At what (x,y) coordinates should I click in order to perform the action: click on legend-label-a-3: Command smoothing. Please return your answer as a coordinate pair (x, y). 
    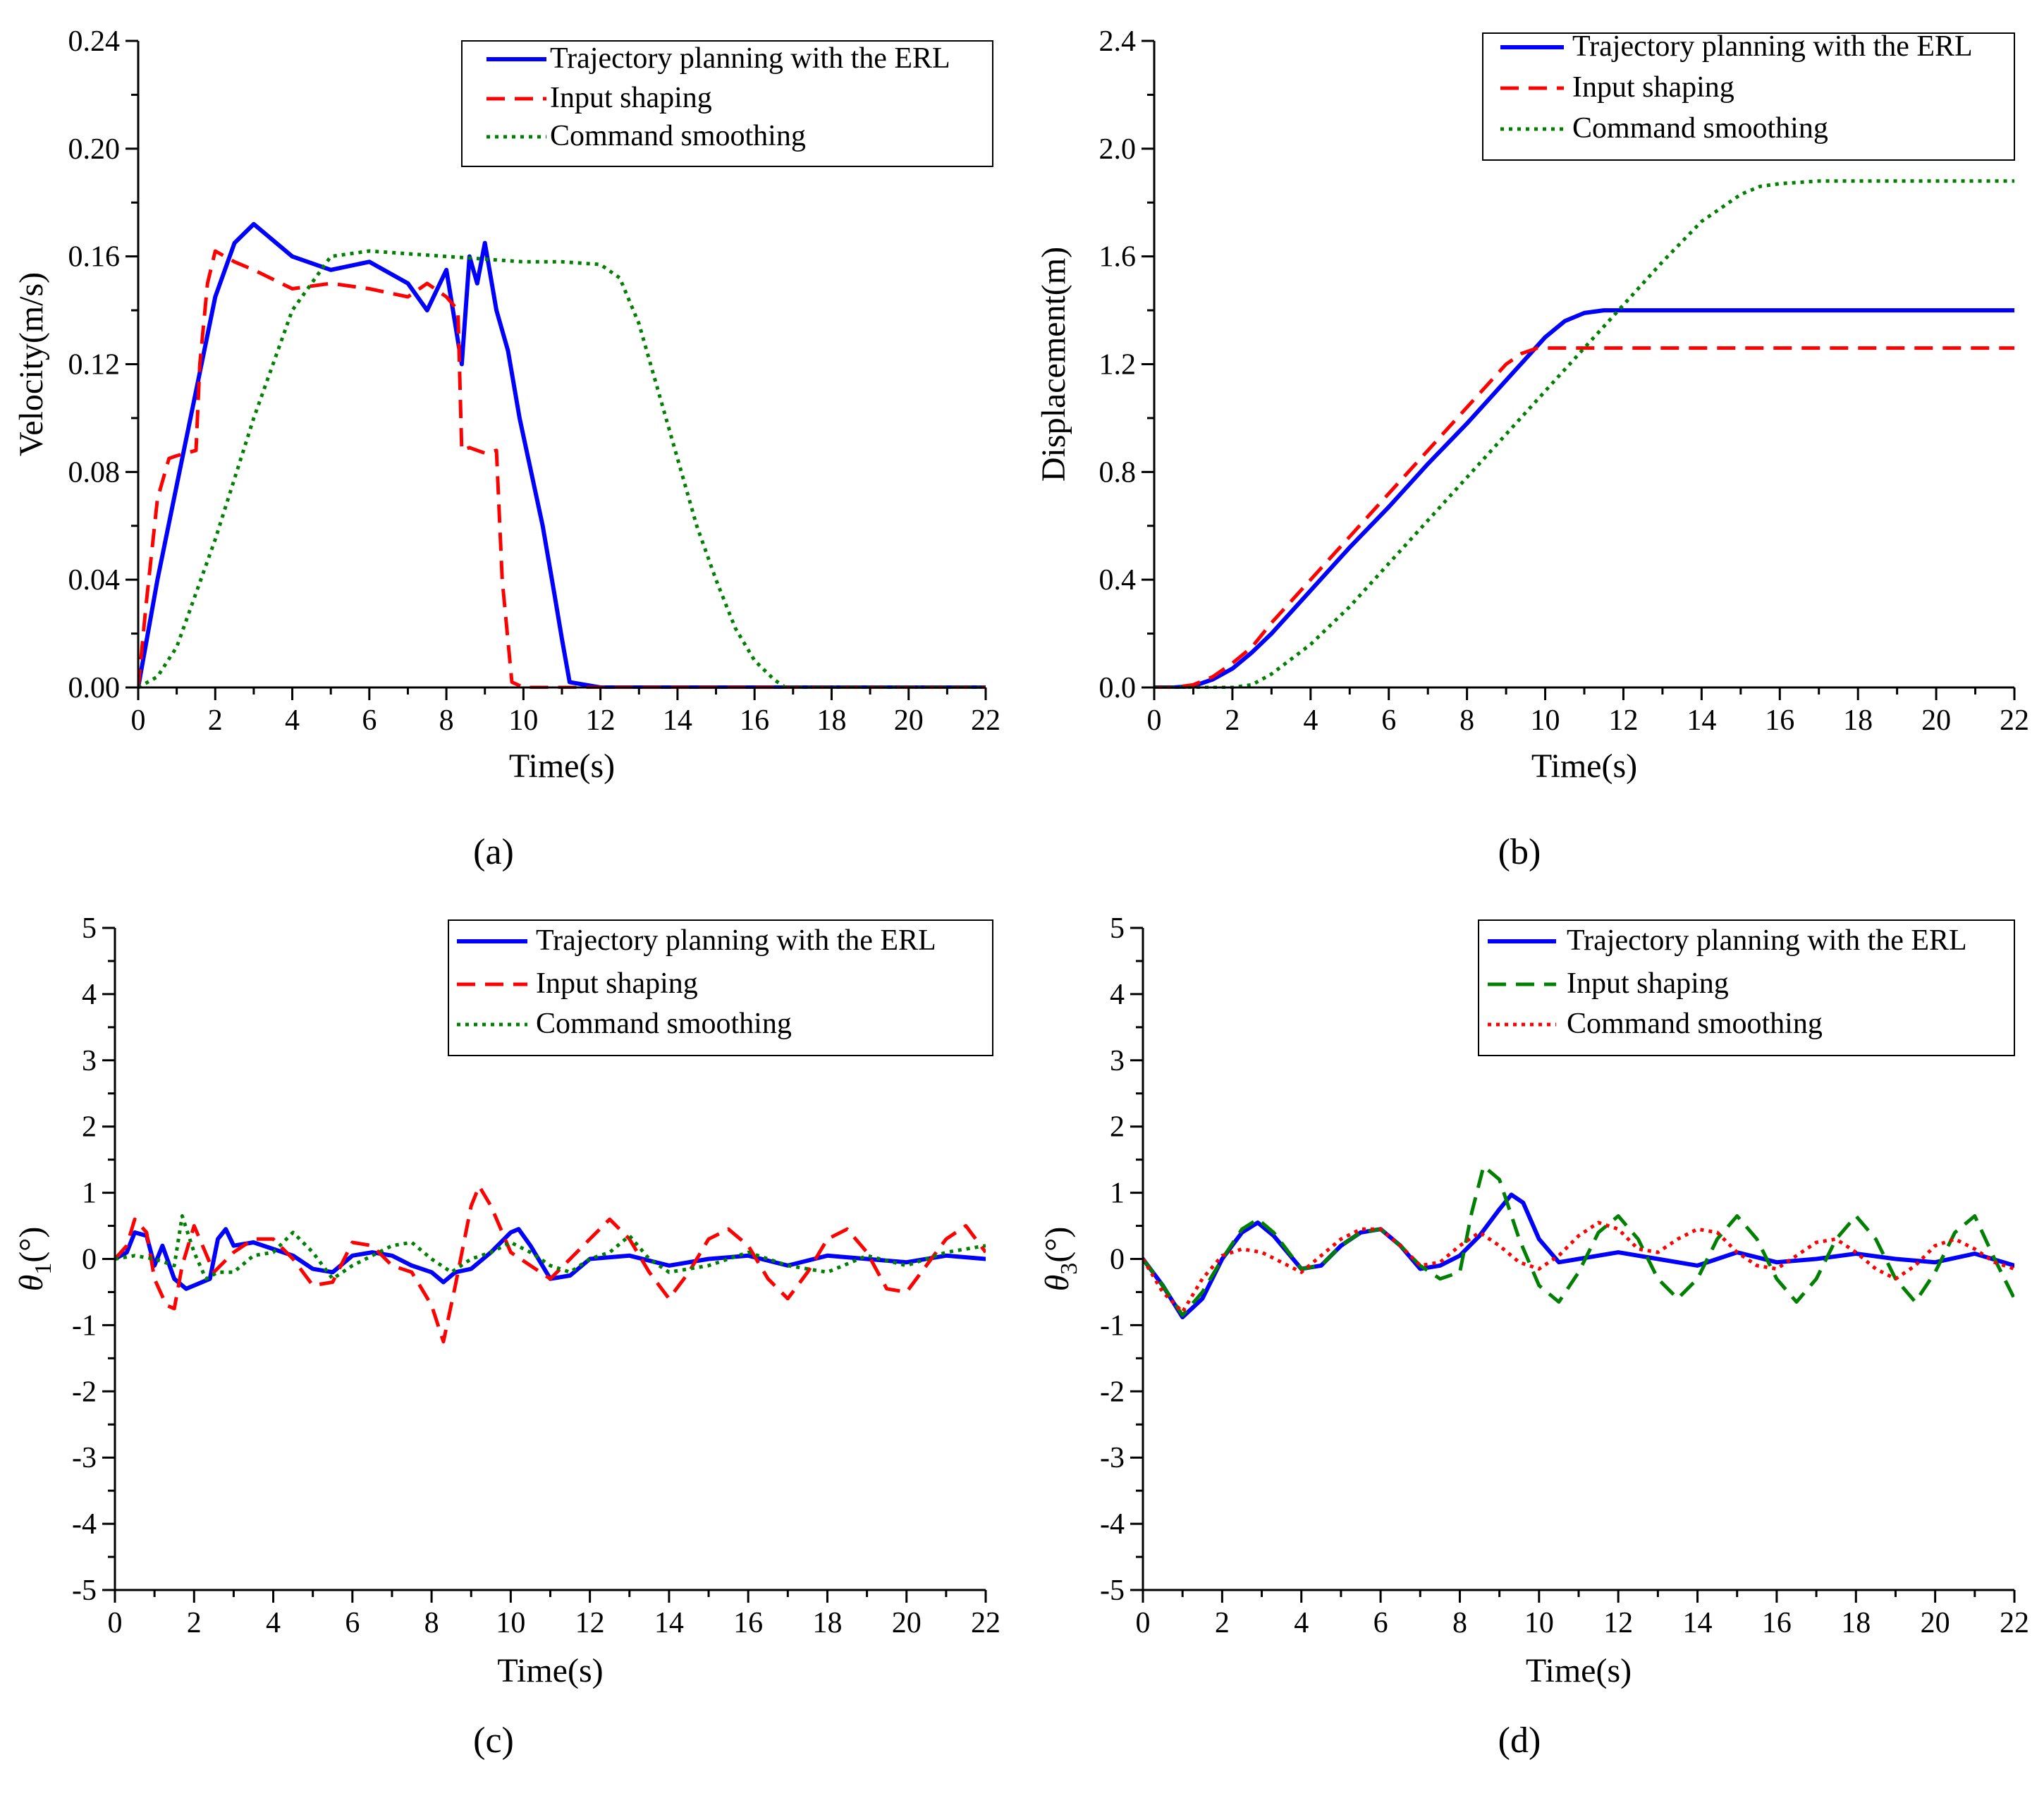
    Looking at the image, I should click on (678, 136).